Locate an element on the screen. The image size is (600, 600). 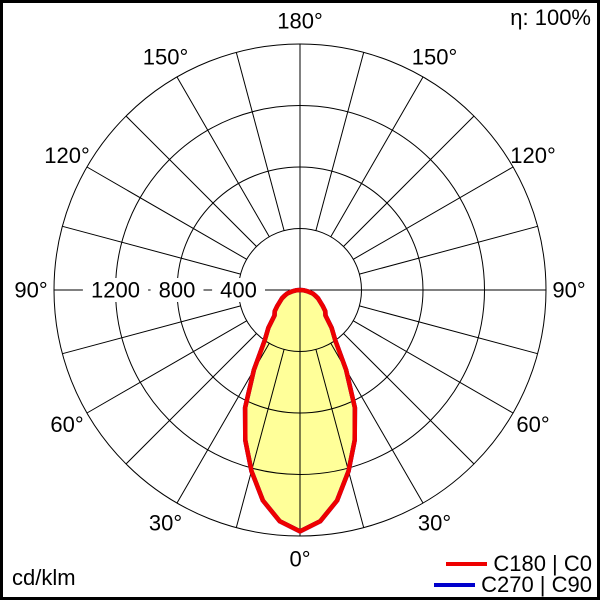
angle-label-90-right: 90° is located at coordinates (568, 290).